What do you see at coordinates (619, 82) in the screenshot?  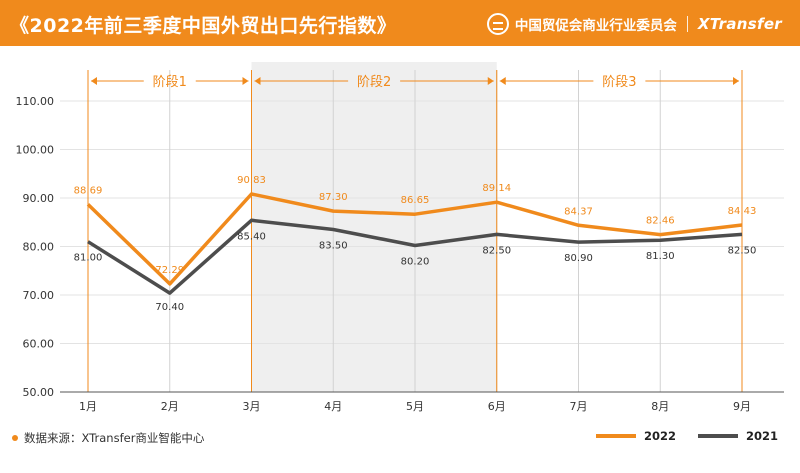 I see `phase-label: 阶段3` at bounding box center [619, 82].